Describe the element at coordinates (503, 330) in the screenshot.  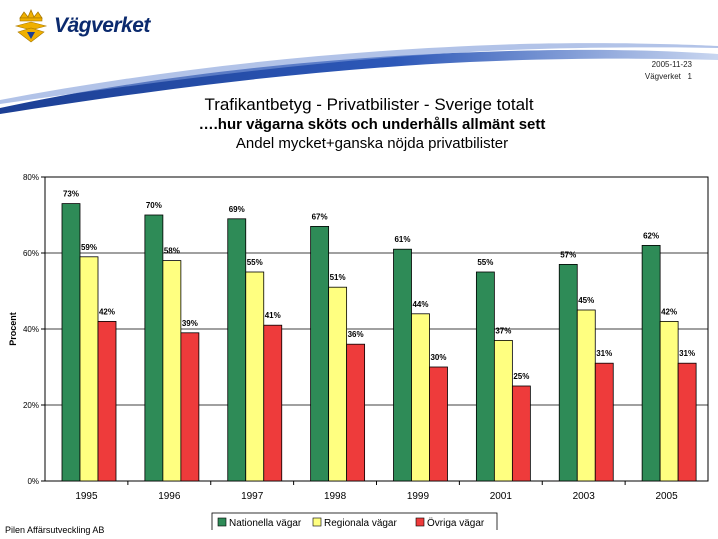
I see `data-label: 37%` at that location.